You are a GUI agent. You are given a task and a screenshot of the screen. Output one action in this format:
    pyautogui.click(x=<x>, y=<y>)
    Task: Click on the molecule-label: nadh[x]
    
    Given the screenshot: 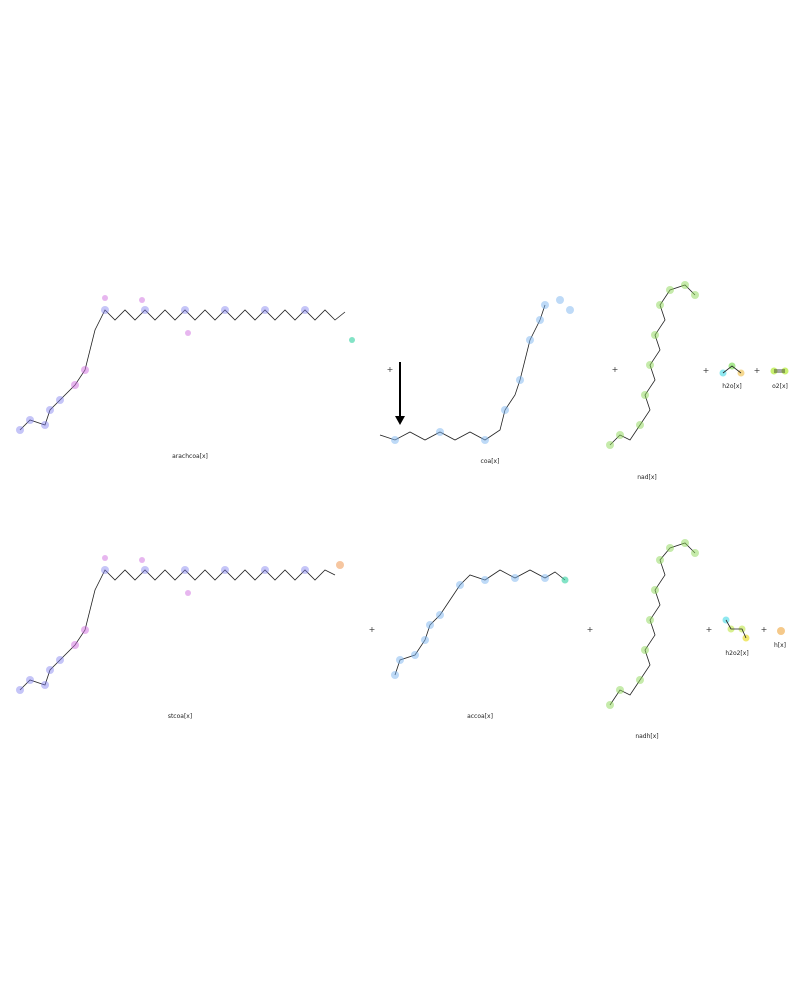 What is the action you would take?
    pyautogui.click(x=646, y=736)
    